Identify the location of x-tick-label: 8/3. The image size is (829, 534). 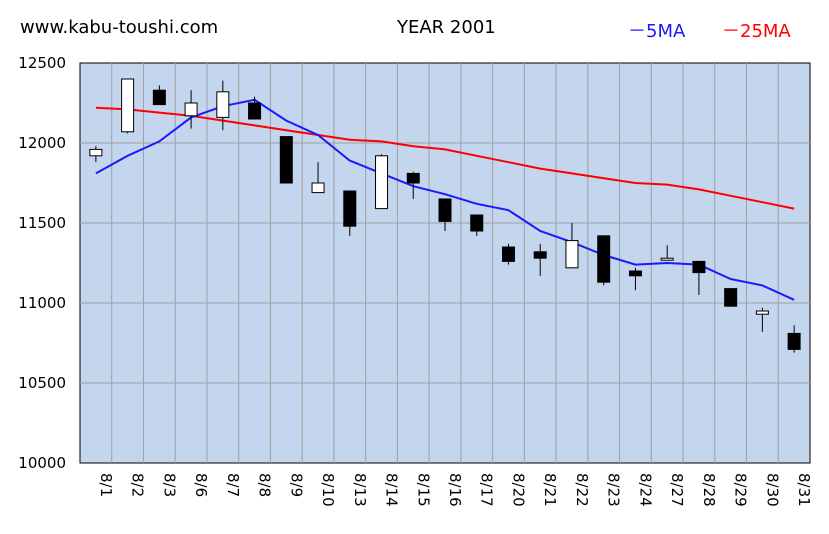
(169, 485).